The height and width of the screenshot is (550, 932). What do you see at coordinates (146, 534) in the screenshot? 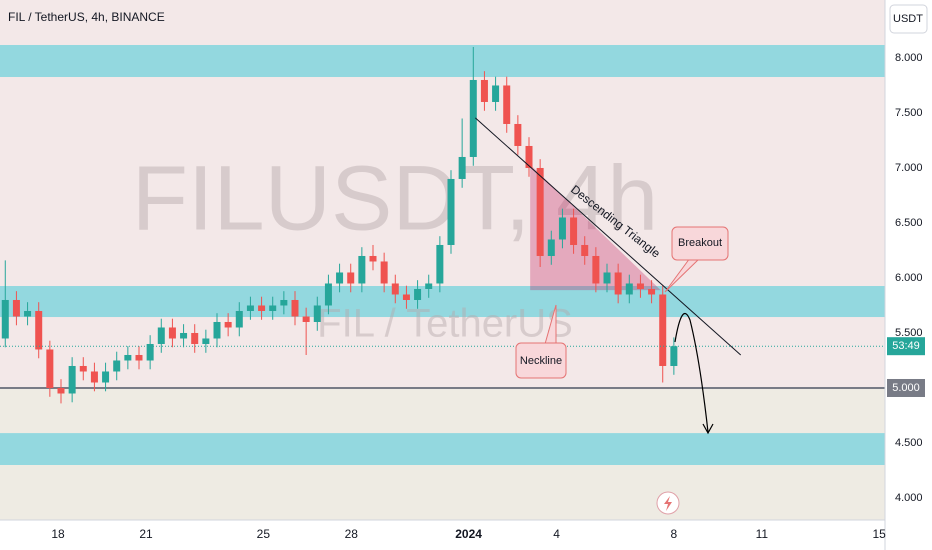
I see `x-tick-label: 21` at bounding box center [146, 534].